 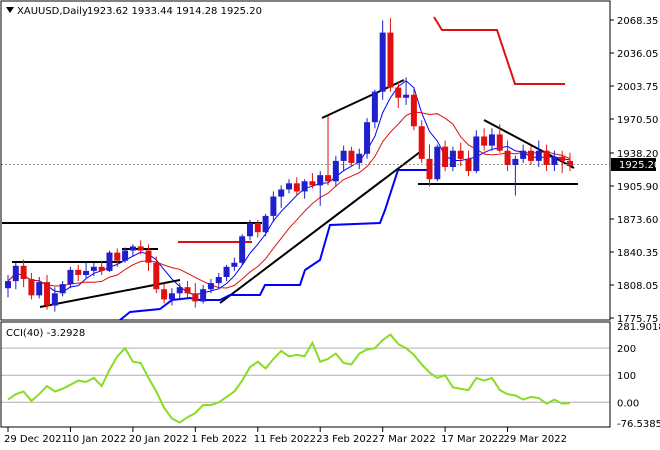 I want to click on ohlc-label: 1923.62 1933.44 1914.28 1925.20, so click(x=174, y=11).